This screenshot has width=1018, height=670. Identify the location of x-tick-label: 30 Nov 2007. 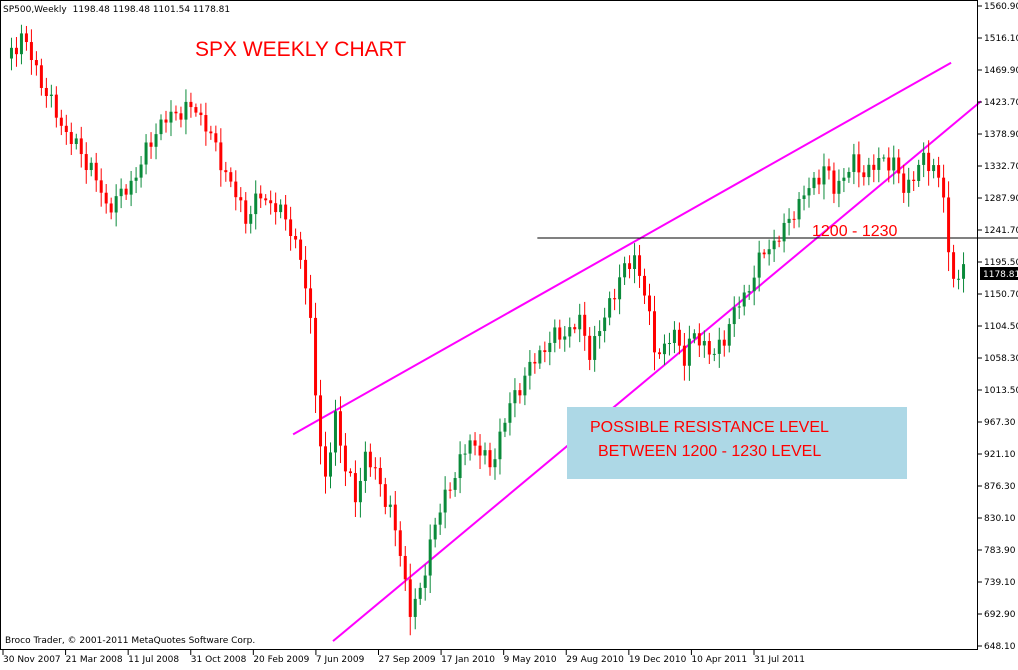
(32, 660).